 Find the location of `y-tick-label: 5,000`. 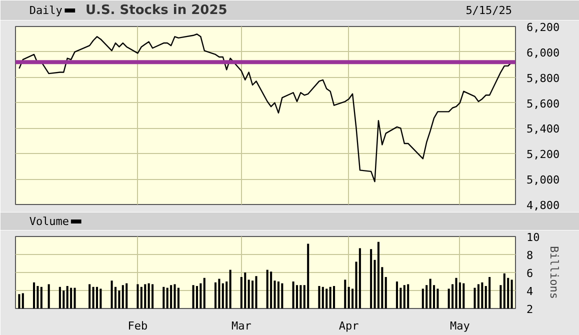

y-tick-label: 5,000 is located at coordinates (543, 180).